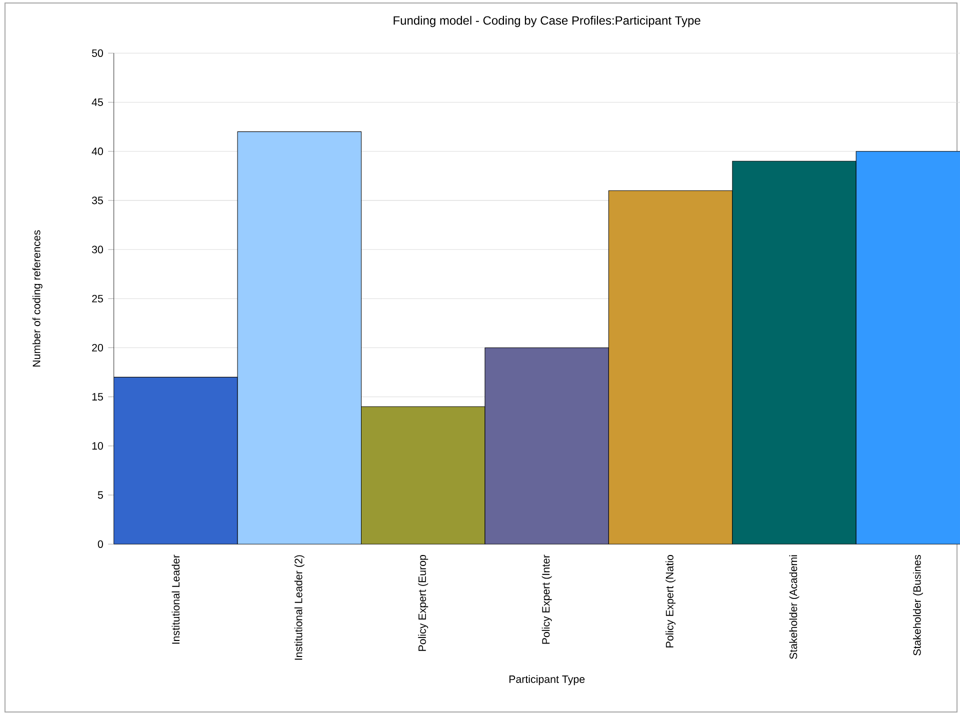 This screenshot has height=715, width=960. What do you see at coordinates (100, 495) in the screenshot?
I see `y-tick-label: 5` at bounding box center [100, 495].